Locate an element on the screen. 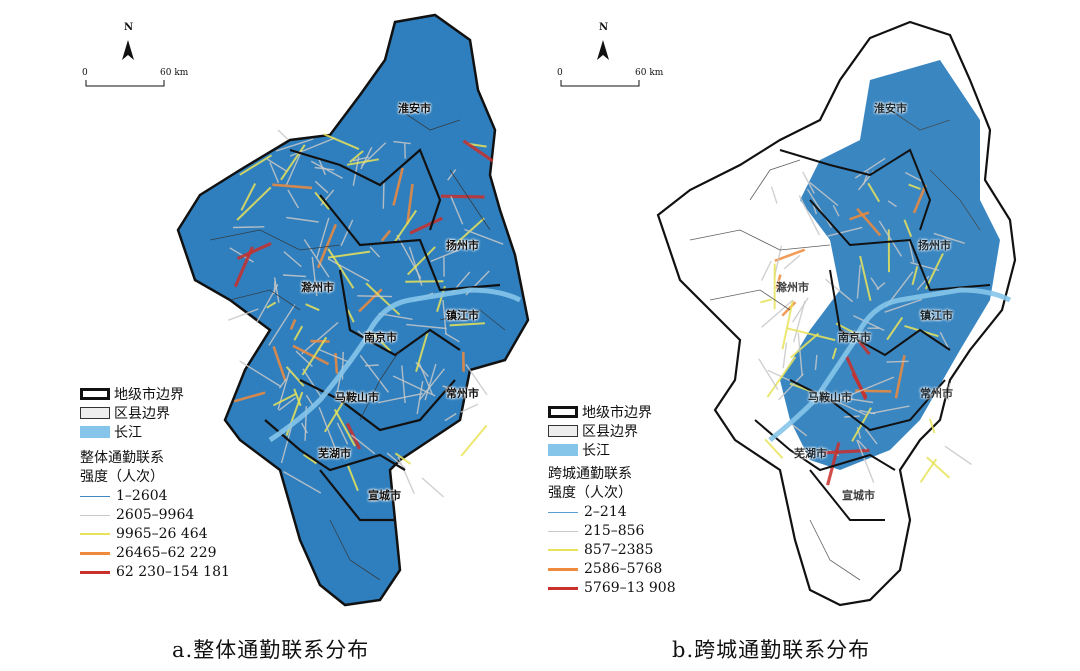 Image resolution: width=1080 pixels, height=671 pixels. caption-intercity: b.跨城通勤联系分布 is located at coordinates (771, 650).